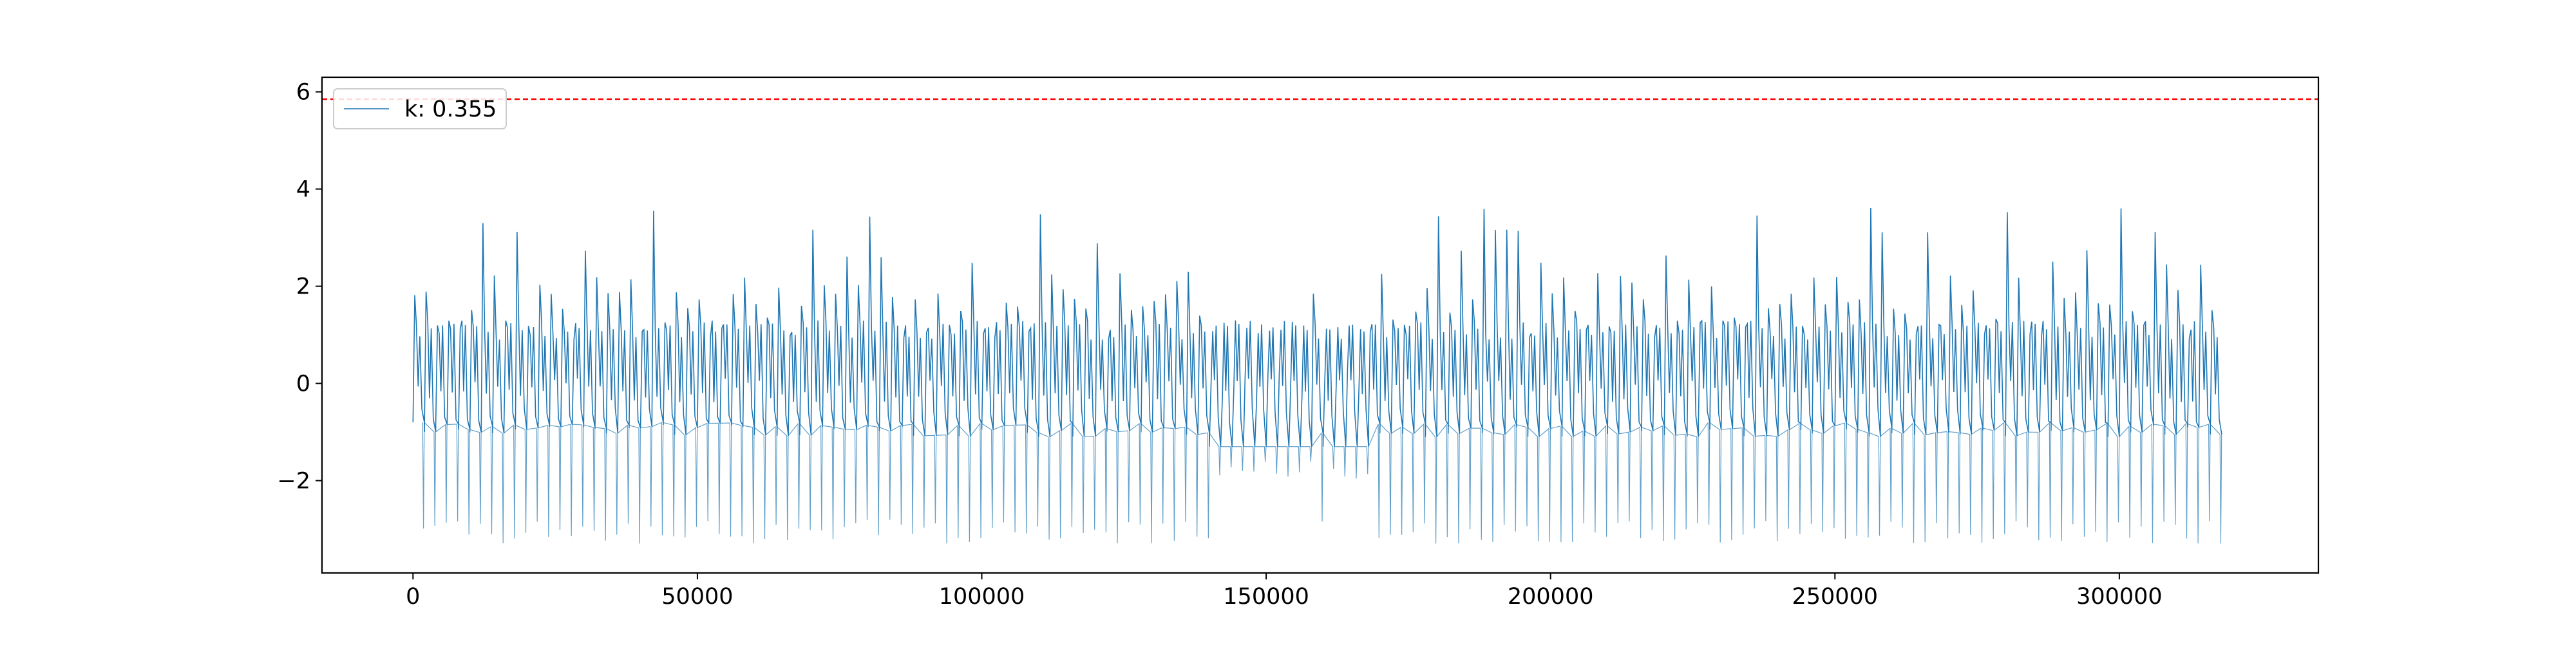 Image resolution: width=2576 pixels, height=647 pixels. I want to click on y-tick-label: 2, so click(303, 287).